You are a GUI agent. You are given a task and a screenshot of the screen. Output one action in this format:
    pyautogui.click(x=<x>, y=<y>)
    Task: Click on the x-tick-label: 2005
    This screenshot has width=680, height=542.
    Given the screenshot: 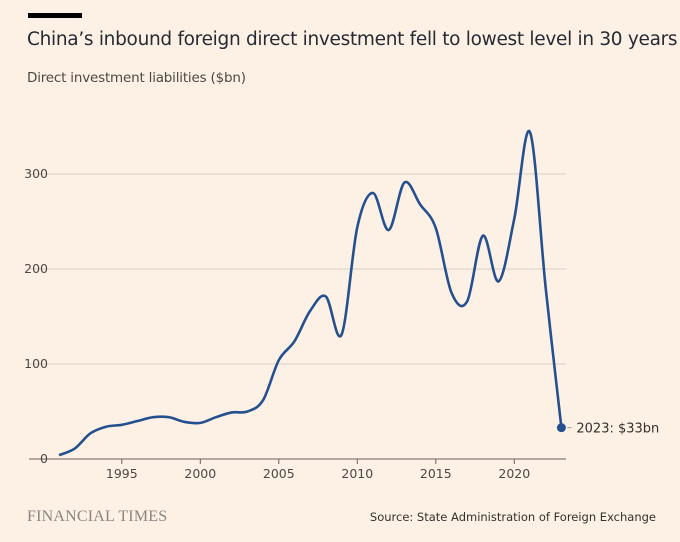 What is the action you would take?
    pyautogui.click(x=279, y=473)
    